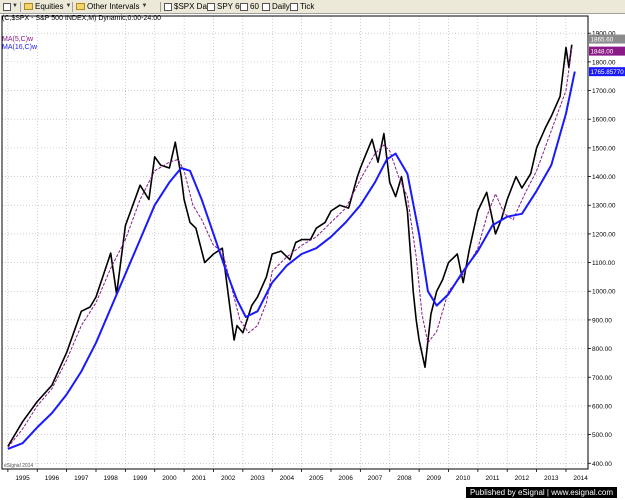 This screenshot has width=625, height=500. Describe the element at coordinates (604, 177) in the screenshot. I see `y-tick-label: 1400.00` at that location.